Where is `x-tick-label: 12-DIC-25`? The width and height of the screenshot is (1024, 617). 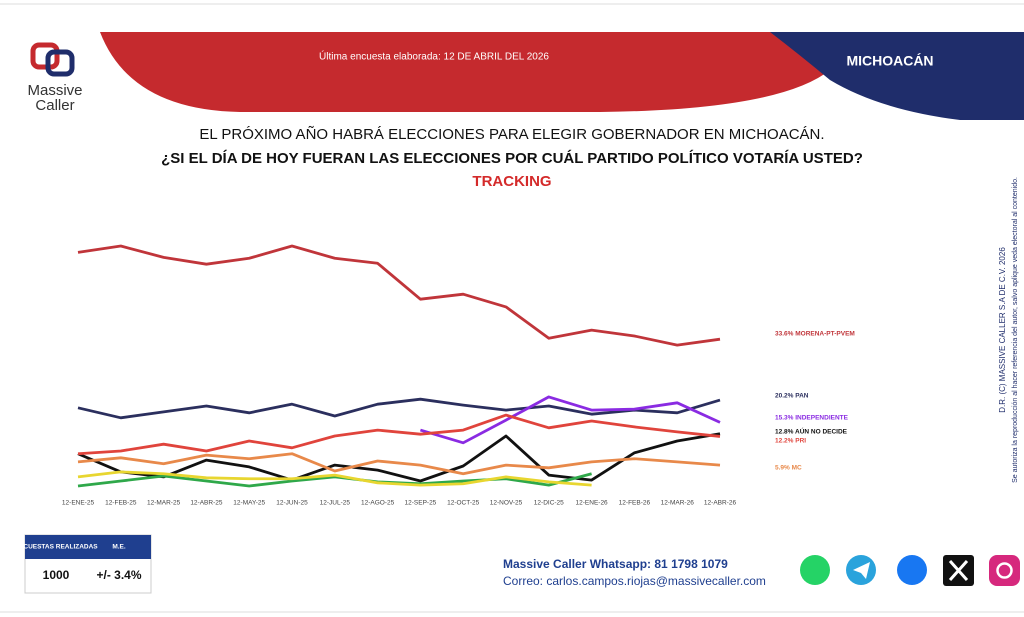 x-tick-label: 12-DIC-25 is located at coordinates (549, 503).